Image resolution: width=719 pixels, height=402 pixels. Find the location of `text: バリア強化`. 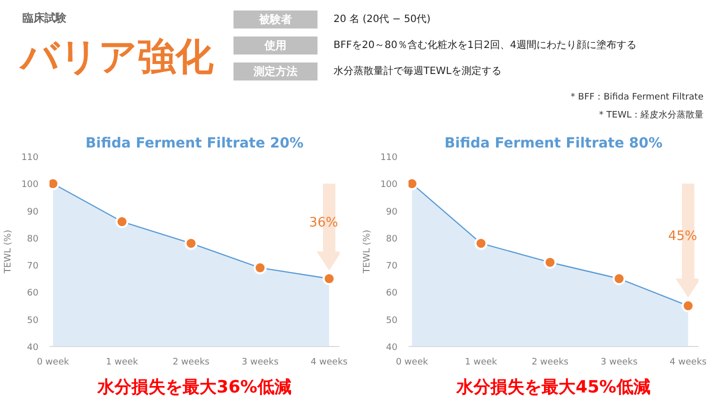

text: バリア強化 is located at coordinates (116, 56).